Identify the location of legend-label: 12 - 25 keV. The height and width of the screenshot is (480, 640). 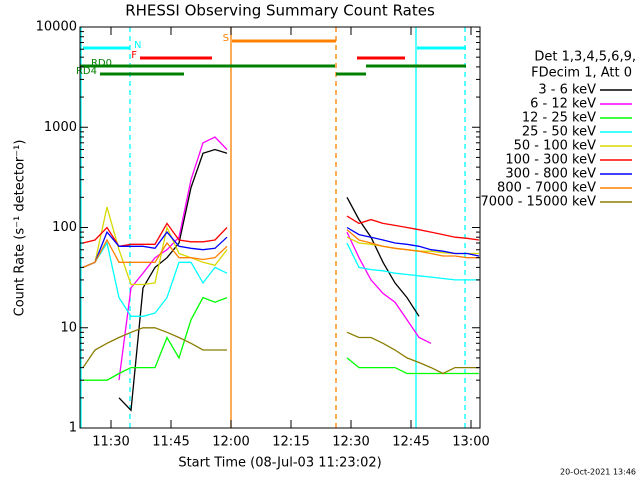
(559, 118).